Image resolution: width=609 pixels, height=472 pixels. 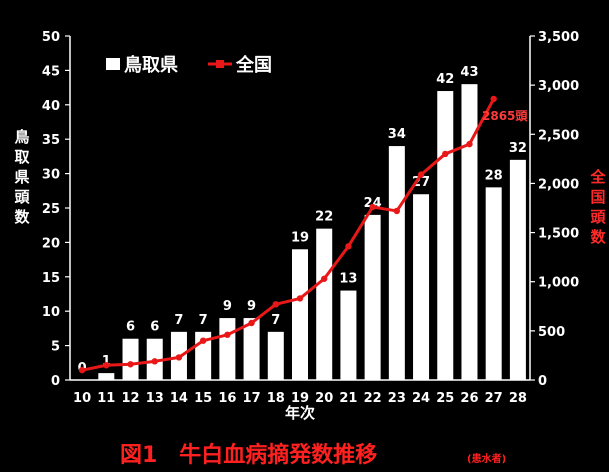 I want to click on y-axis-title-left-char: 鳥, so click(x=21, y=137).